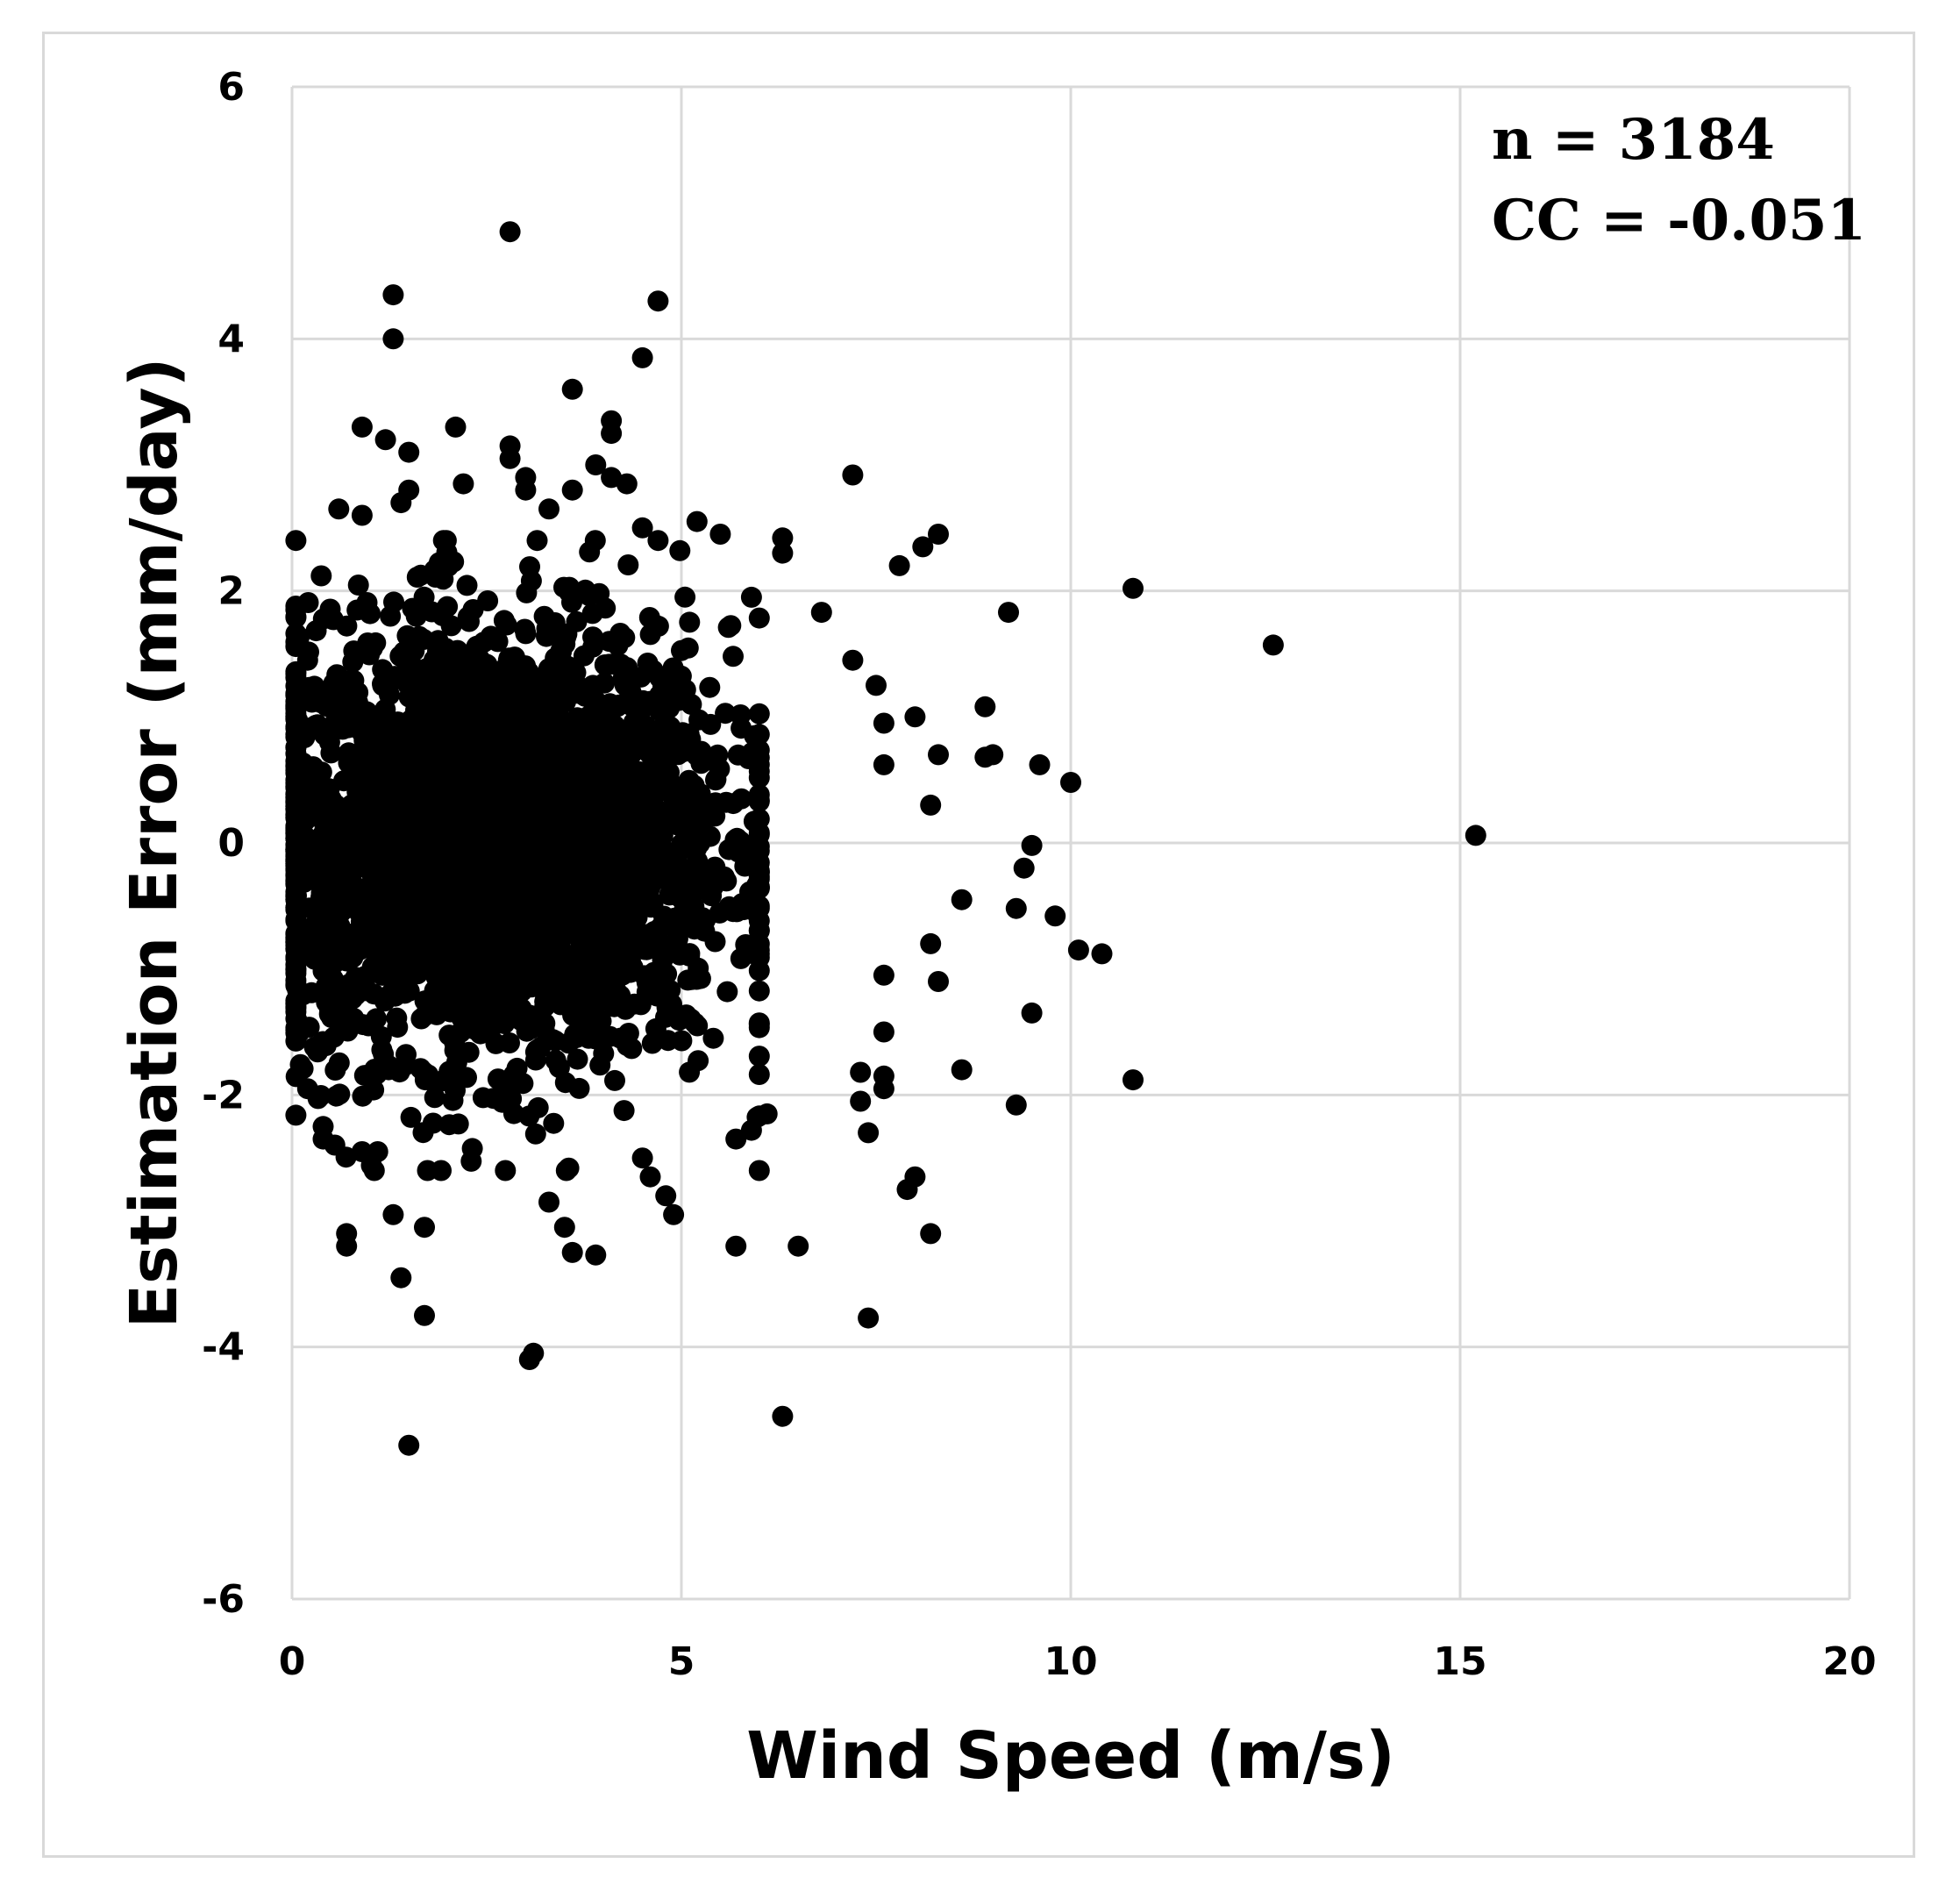  I want to click on y-tick-label: 0, so click(231, 843).